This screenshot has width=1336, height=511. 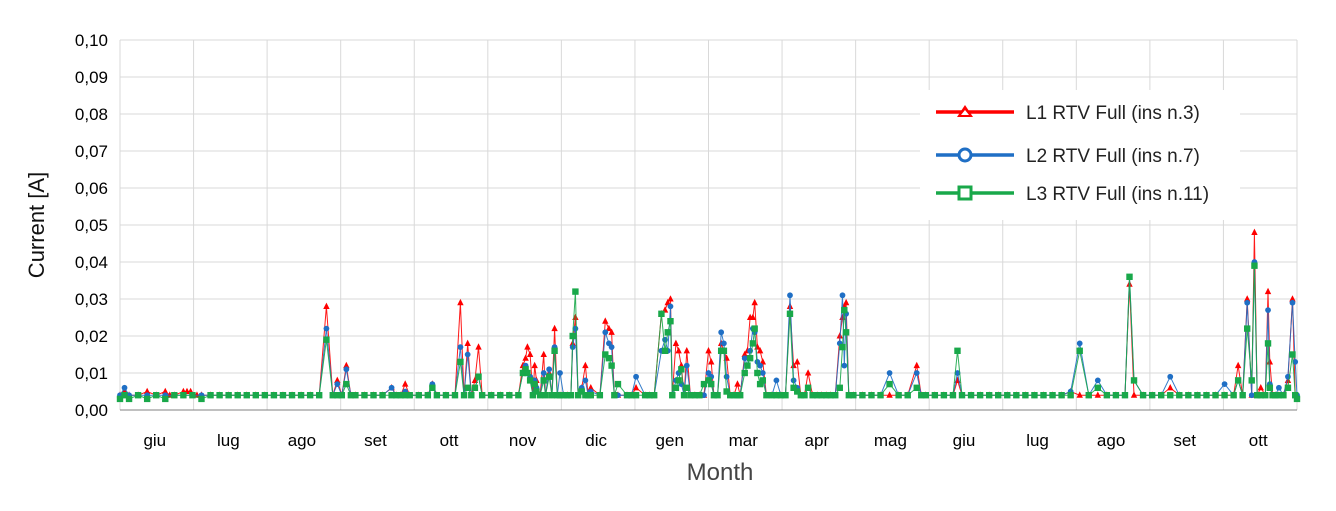 What do you see at coordinates (523, 440) in the screenshot?
I see `x-tick-label: nov` at bounding box center [523, 440].